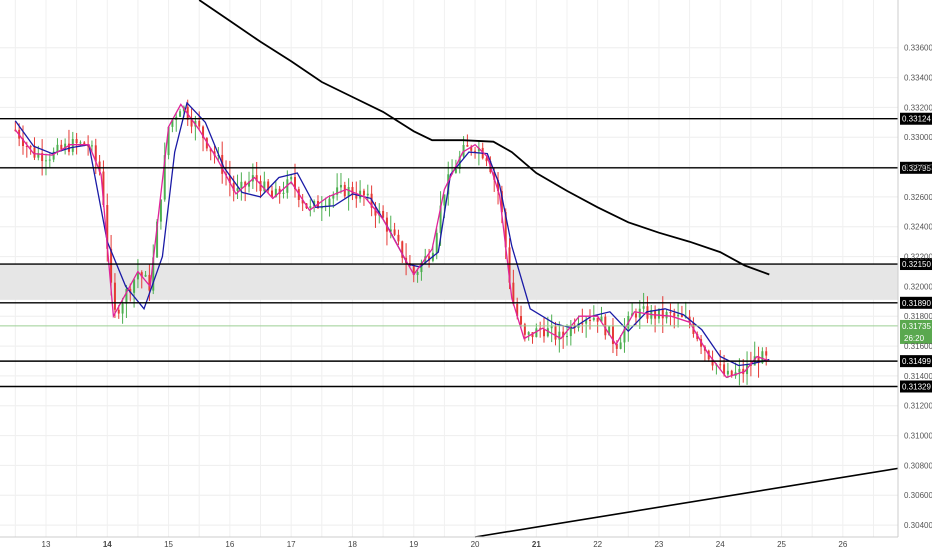 This screenshot has height=555, width=932. I want to click on x-tick-label: 17, so click(291, 544).